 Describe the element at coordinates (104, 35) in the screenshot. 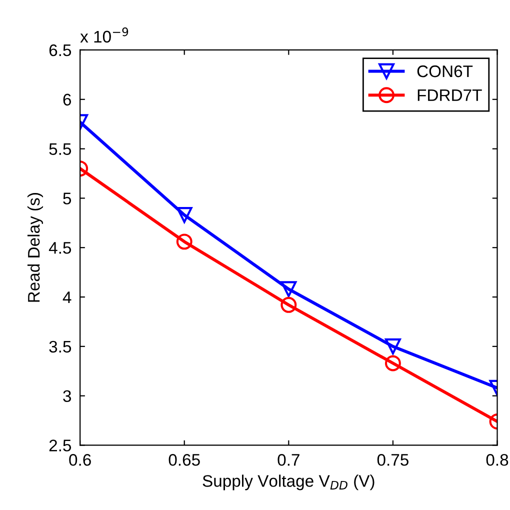

I see `text: x 10$^{−9}$` at that location.